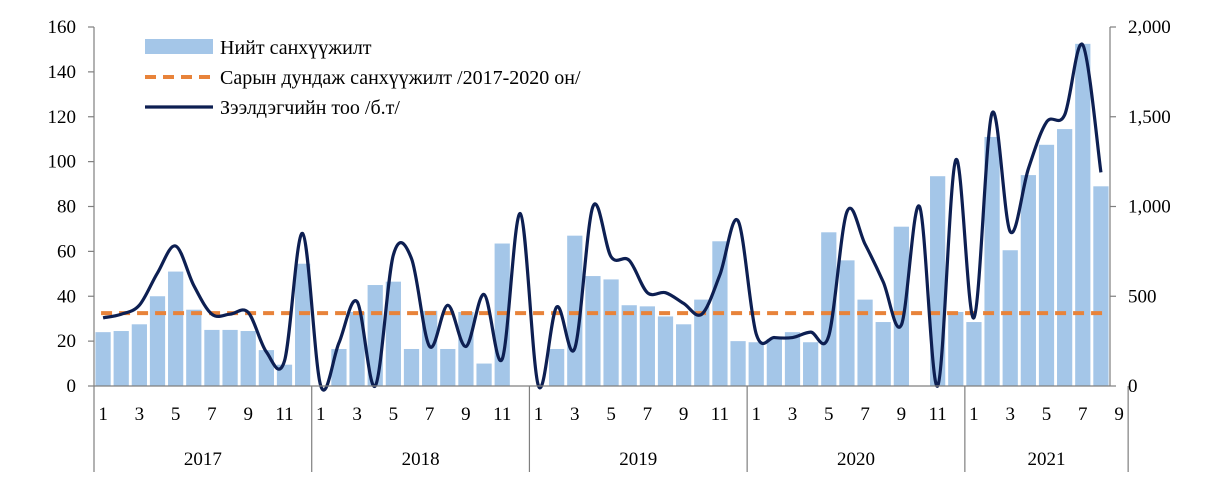  Describe the element at coordinates (66, 207) in the screenshot. I see `y-left-tick-label: 80` at that location.